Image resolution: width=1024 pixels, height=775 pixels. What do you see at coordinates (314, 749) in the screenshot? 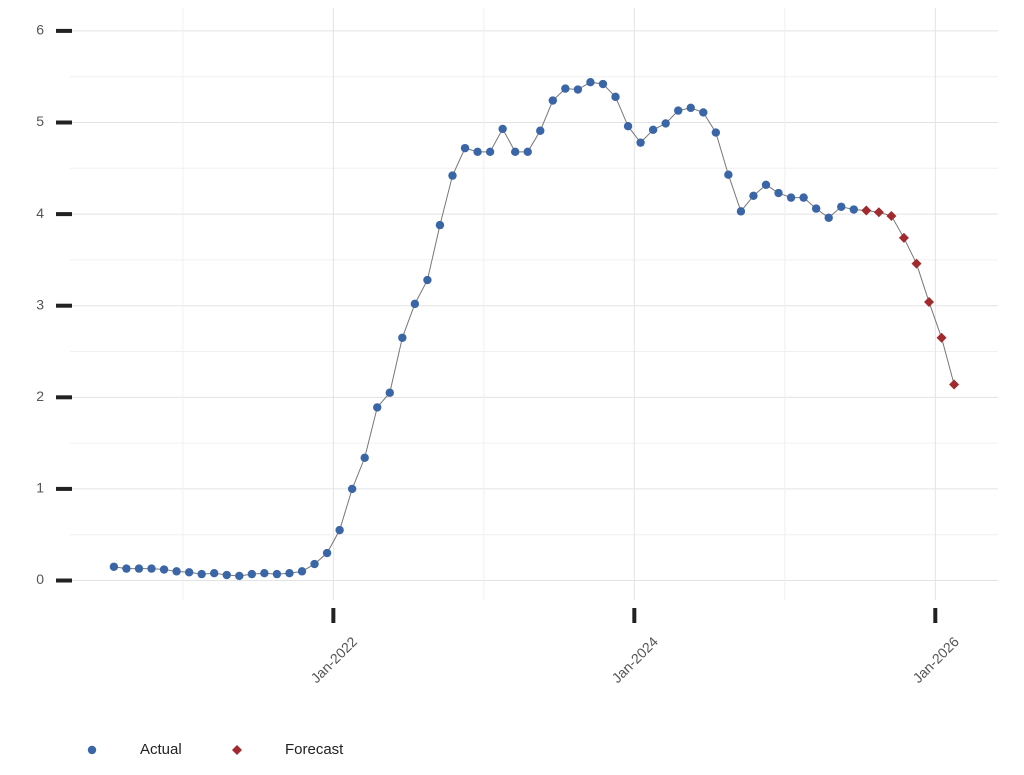
I see `legend-label: Forecast` at bounding box center [314, 749].